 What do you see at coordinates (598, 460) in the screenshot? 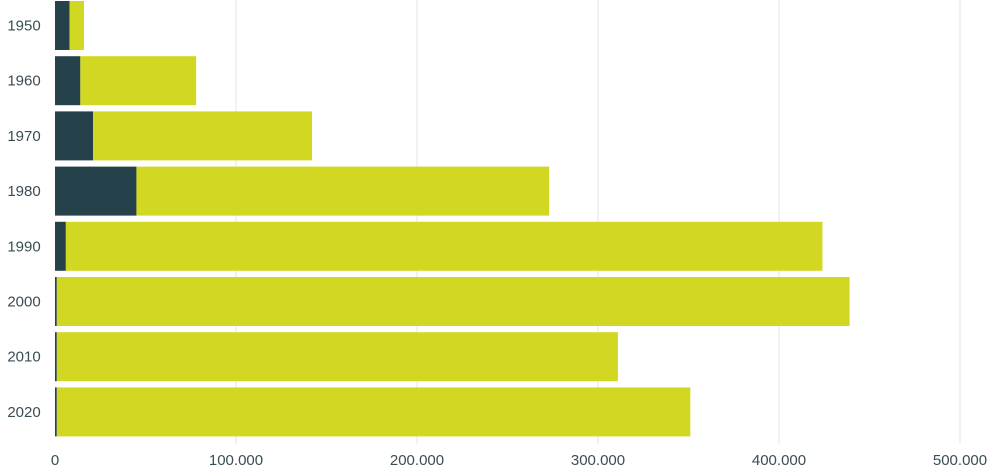
I see `x-tick-label-3: 300.000` at bounding box center [598, 460].